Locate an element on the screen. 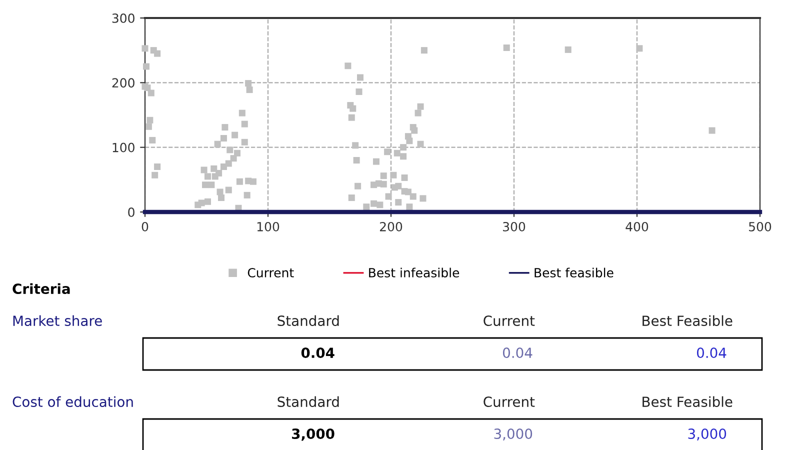 The height and width of the screenshot is (450, 790). x-tick-label: 400 is located at coordinates (637, 227).